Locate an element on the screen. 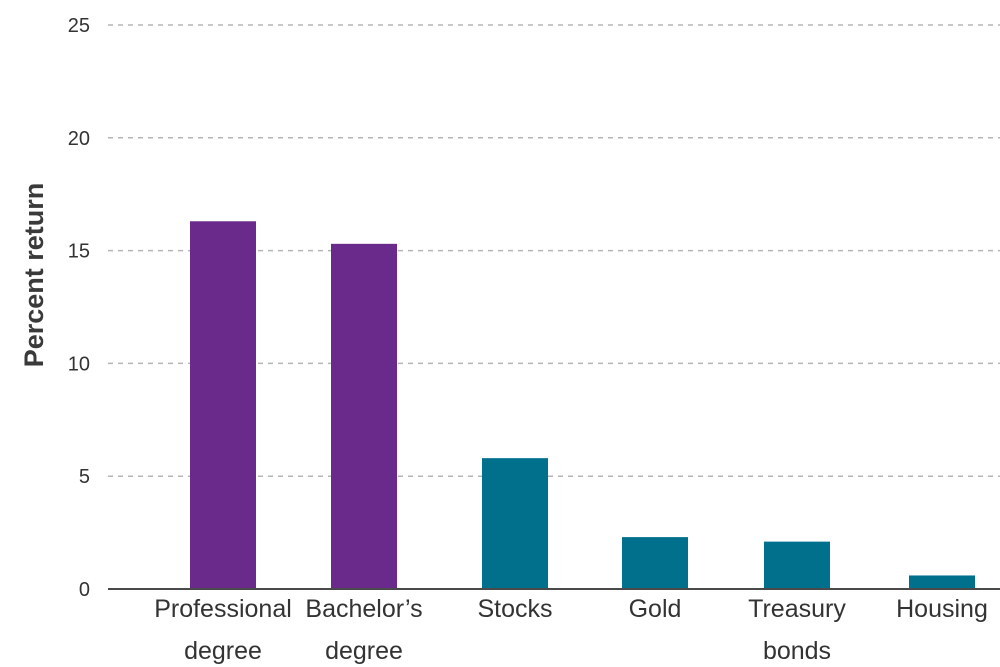 The height and width of the screenshot is (667, 1000). x-category-label: Stocks is located at coordinates (514, 609).